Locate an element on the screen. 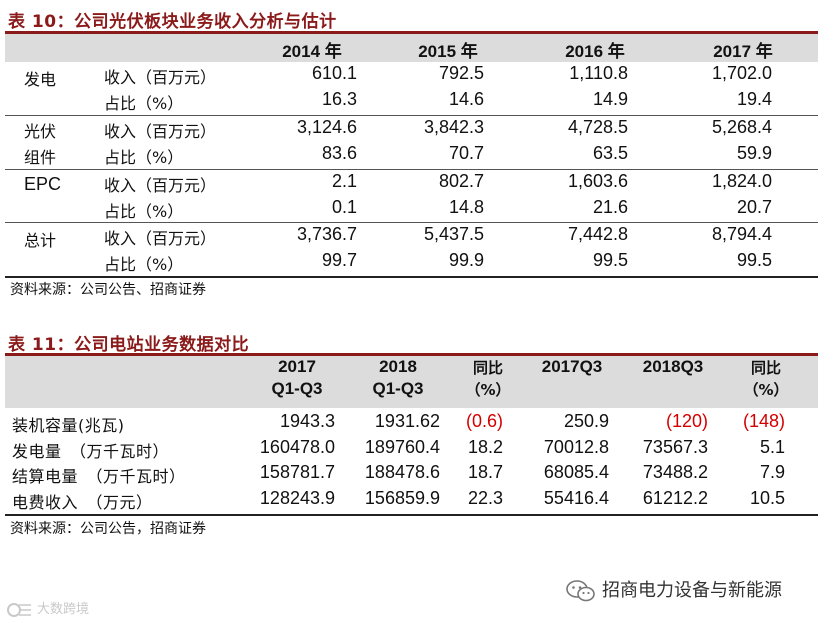 The image size is (833, 623). table10-value-cell: 792.5 is located at coordinates (461, 73).